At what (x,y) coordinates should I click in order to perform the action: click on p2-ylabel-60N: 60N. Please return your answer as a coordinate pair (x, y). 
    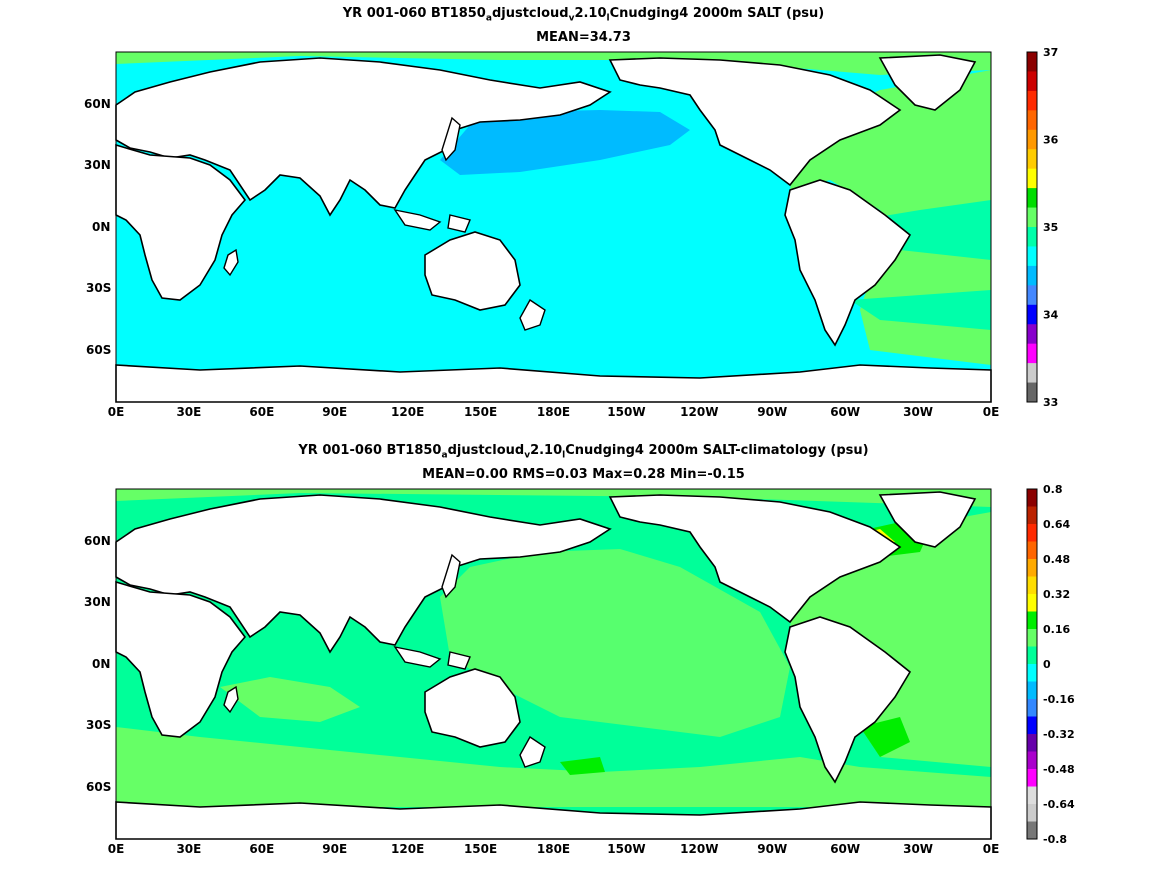
    Looking at the image, I should click on (97, 541).